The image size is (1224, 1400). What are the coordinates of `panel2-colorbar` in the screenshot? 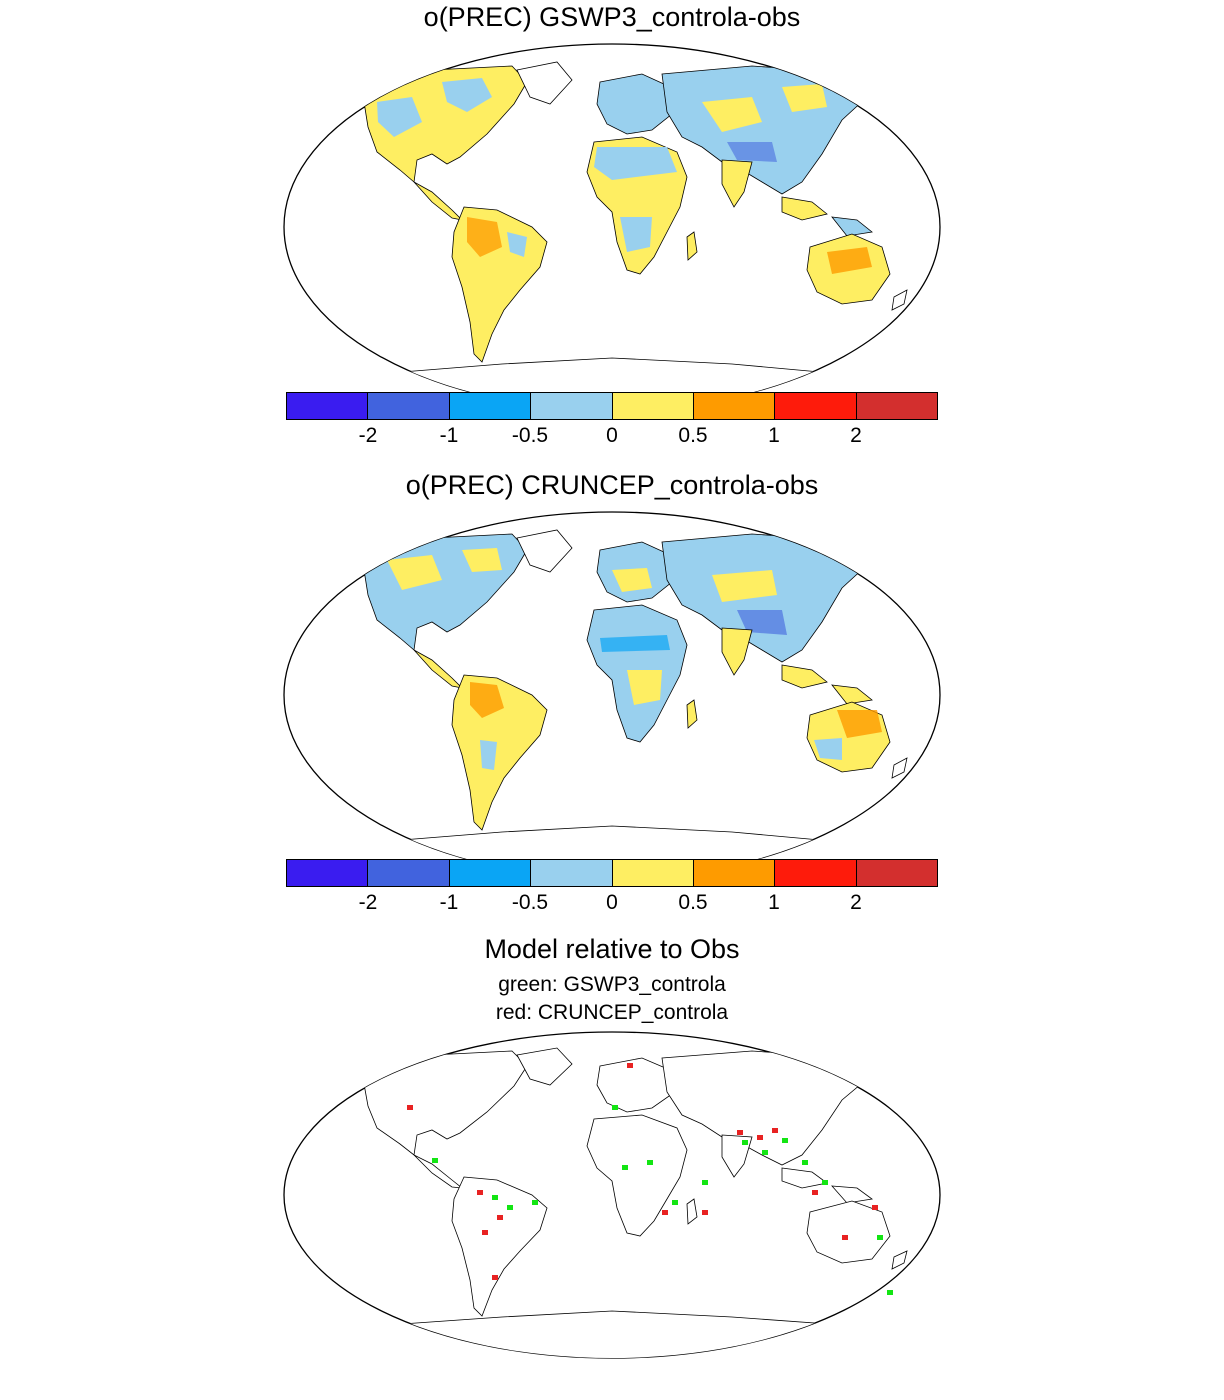 It's located at (612, 873).